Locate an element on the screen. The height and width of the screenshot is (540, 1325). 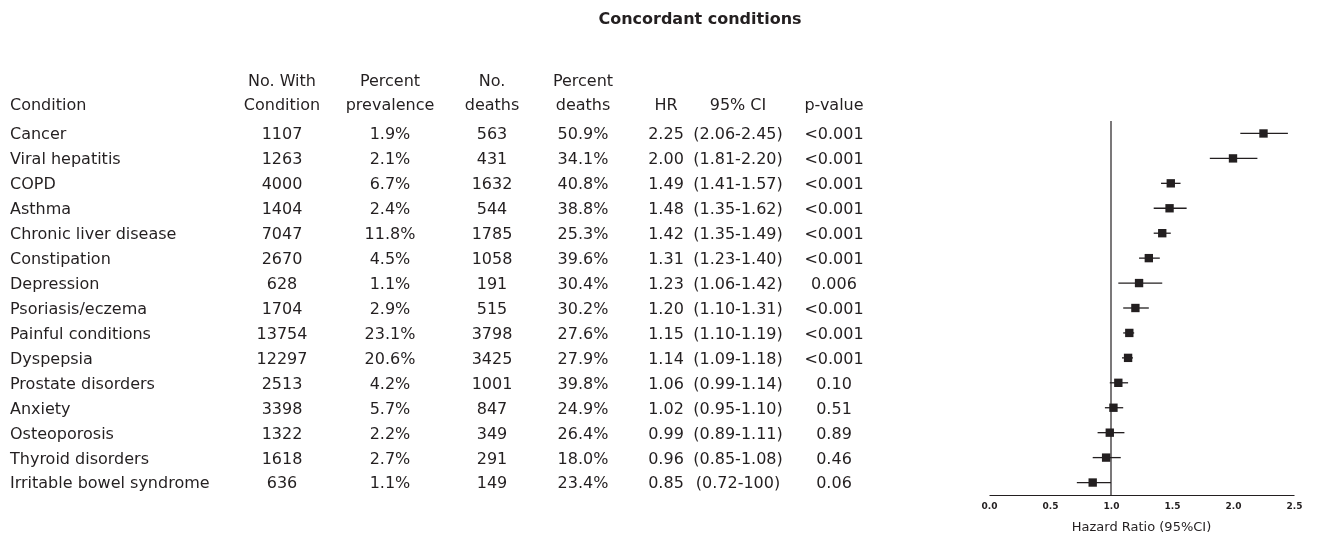
category-label: Depression is located at coordinates (55, 284).